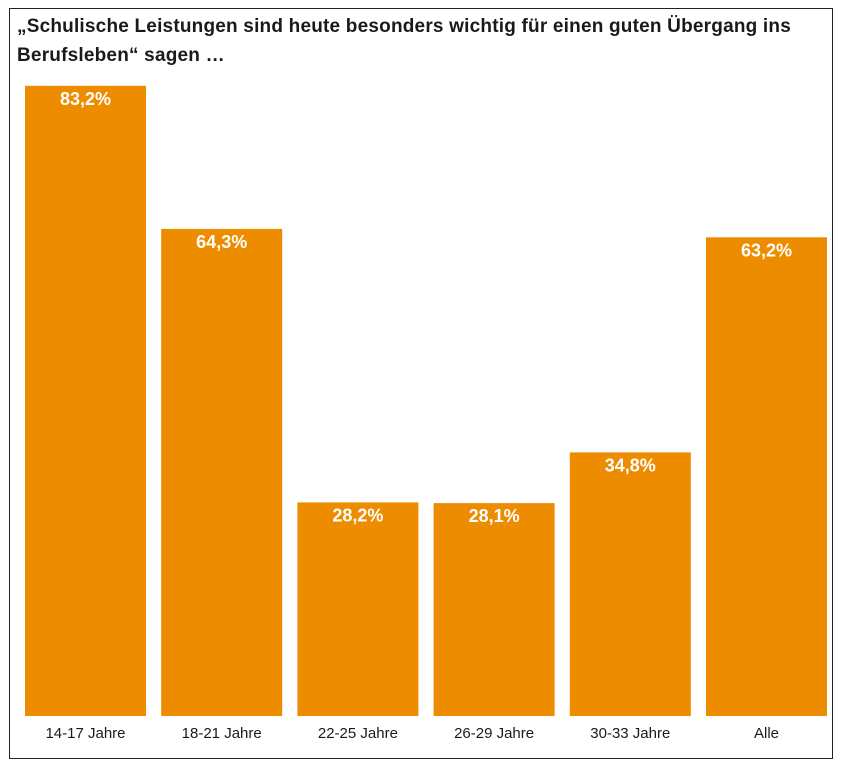 The width and height of the screenshot is (842, 769). I want to click on bar-14-17-jahre, so click(85, 401).